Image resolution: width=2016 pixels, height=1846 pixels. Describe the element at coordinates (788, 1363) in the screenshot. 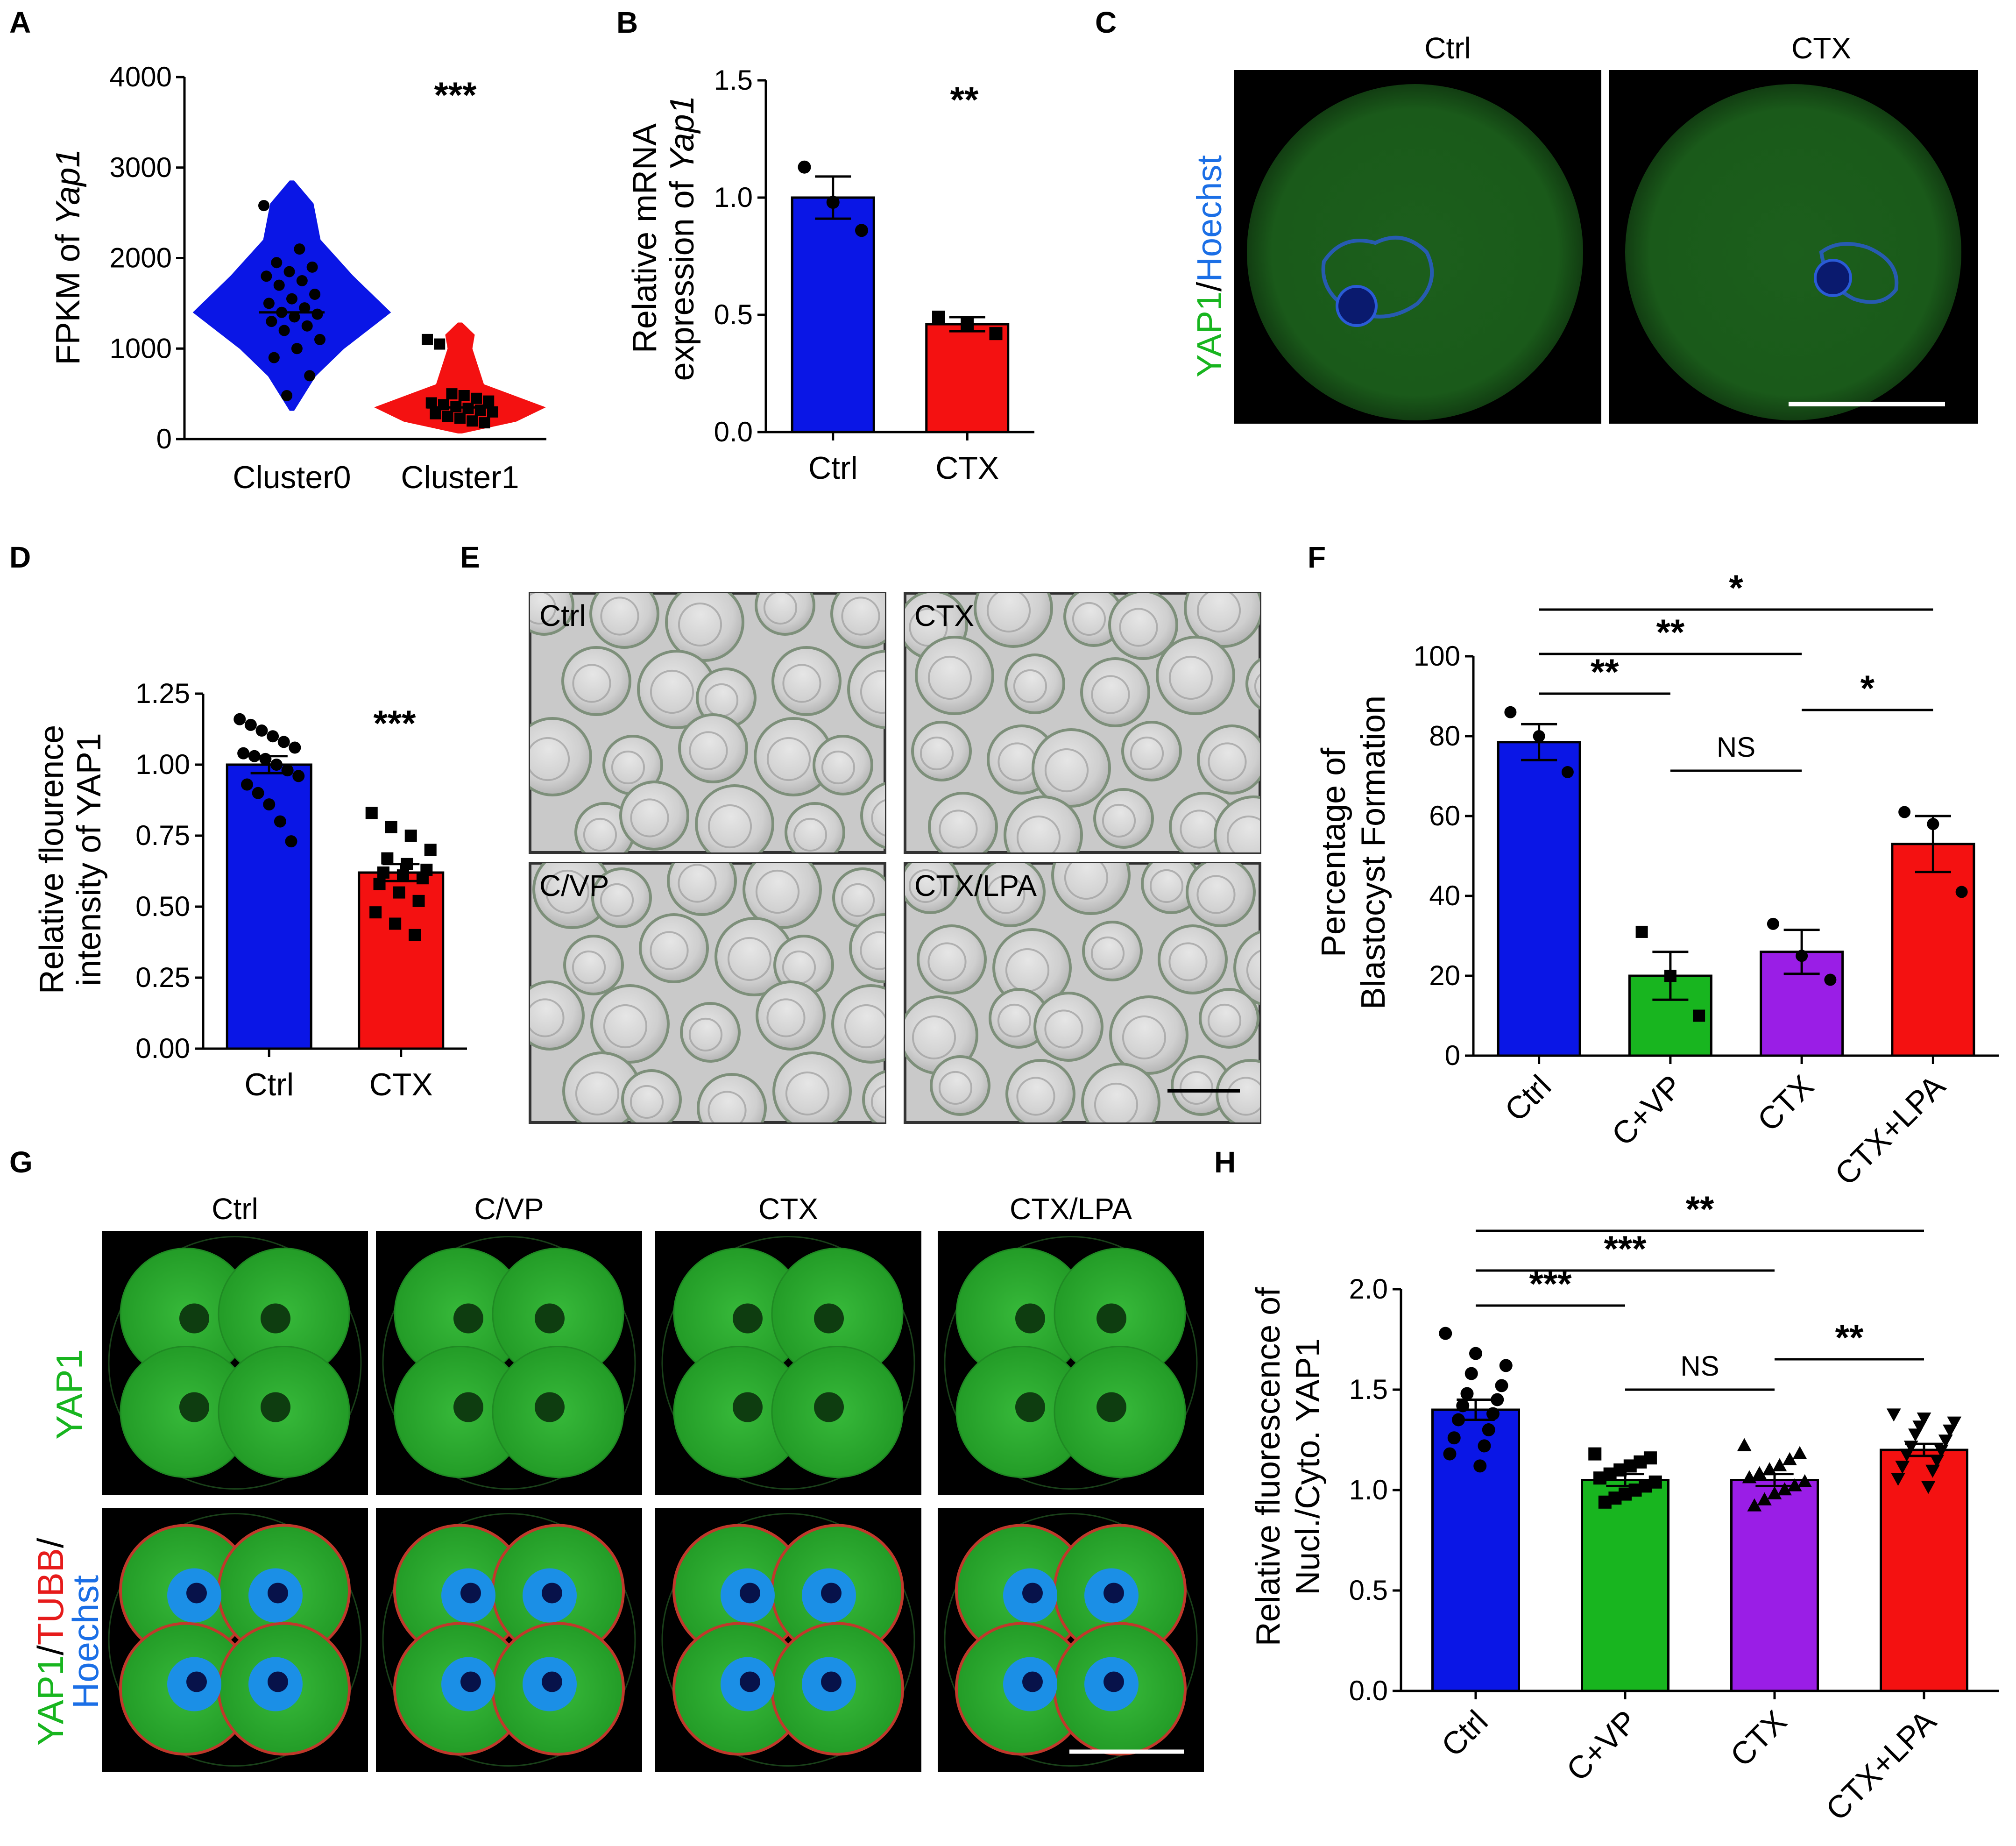

I see `embryo-image` at that location.